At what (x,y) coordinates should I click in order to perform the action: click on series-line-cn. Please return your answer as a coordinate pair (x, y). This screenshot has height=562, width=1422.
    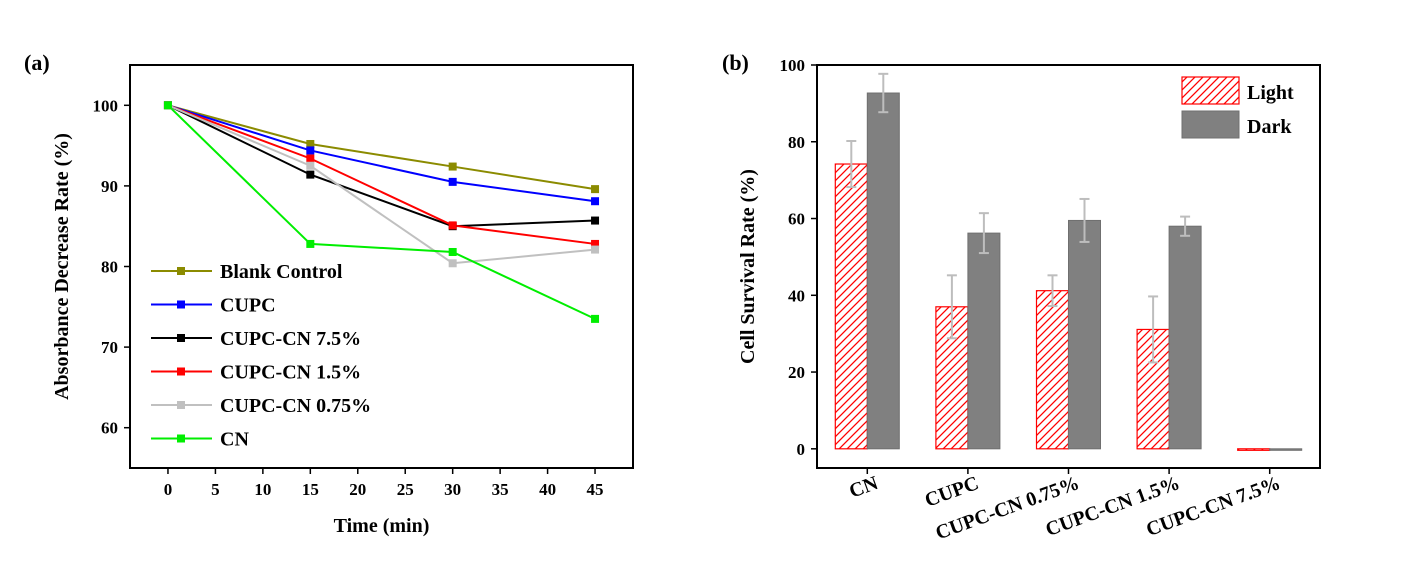
    Looking at the image, I should click on (381, 212).